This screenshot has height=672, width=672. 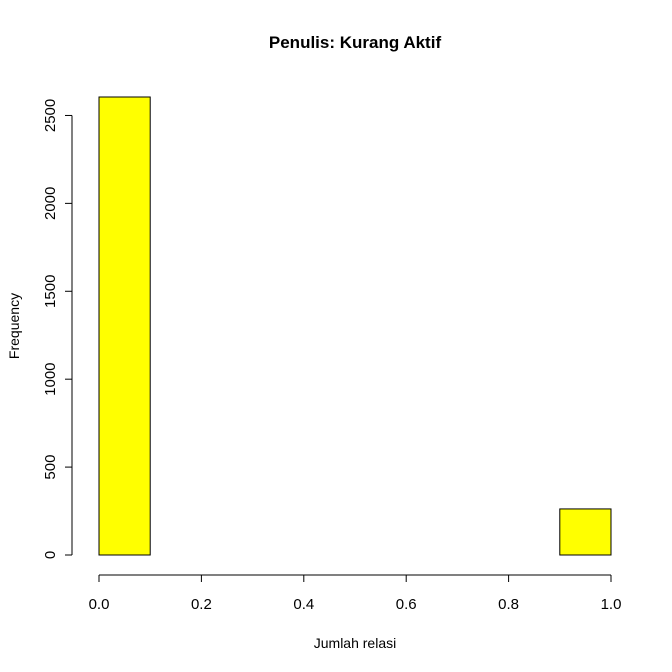 What do you see at coordinates (303, 604) in the screenshot?
I see `x-tick-label: 0.4` at bounding box center [303, 604].